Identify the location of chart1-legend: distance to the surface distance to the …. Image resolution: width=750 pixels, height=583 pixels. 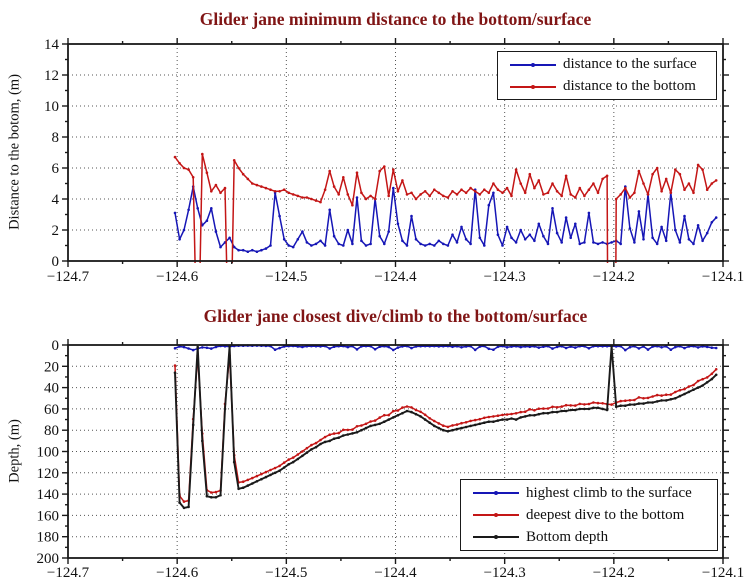
(607, 75).